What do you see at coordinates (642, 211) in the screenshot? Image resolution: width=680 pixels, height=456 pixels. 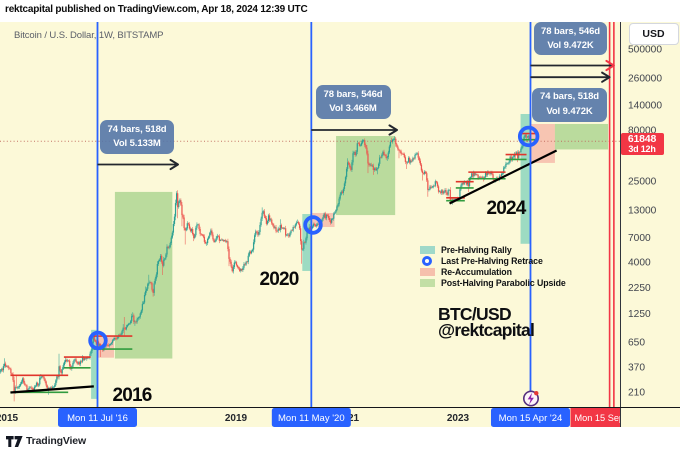 I see `price-tick-13000: 13000` at bounding box center [642, 211].